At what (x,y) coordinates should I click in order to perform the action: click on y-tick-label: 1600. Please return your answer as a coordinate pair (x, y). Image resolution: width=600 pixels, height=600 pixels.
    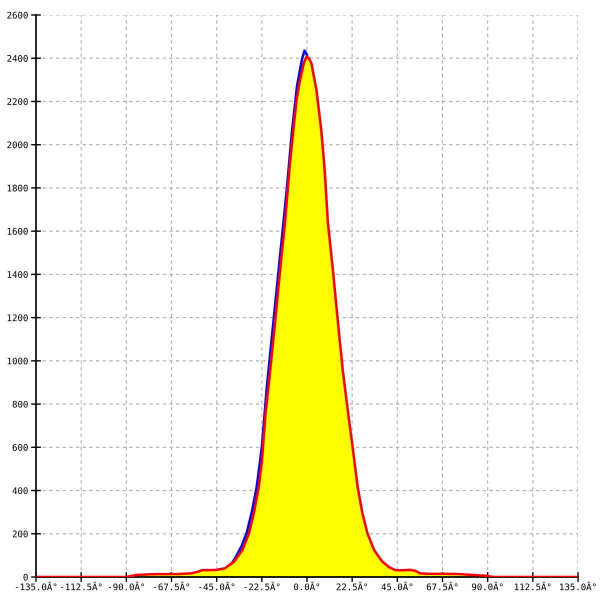
    Looking at the image, I should click on (18, 231).